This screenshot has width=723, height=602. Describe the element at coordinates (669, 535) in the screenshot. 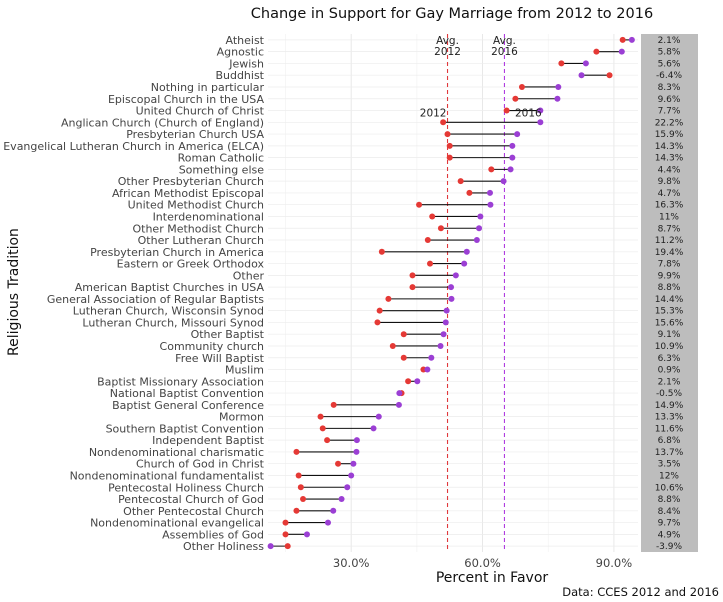

I see `change-label: 4.9%` at that location.